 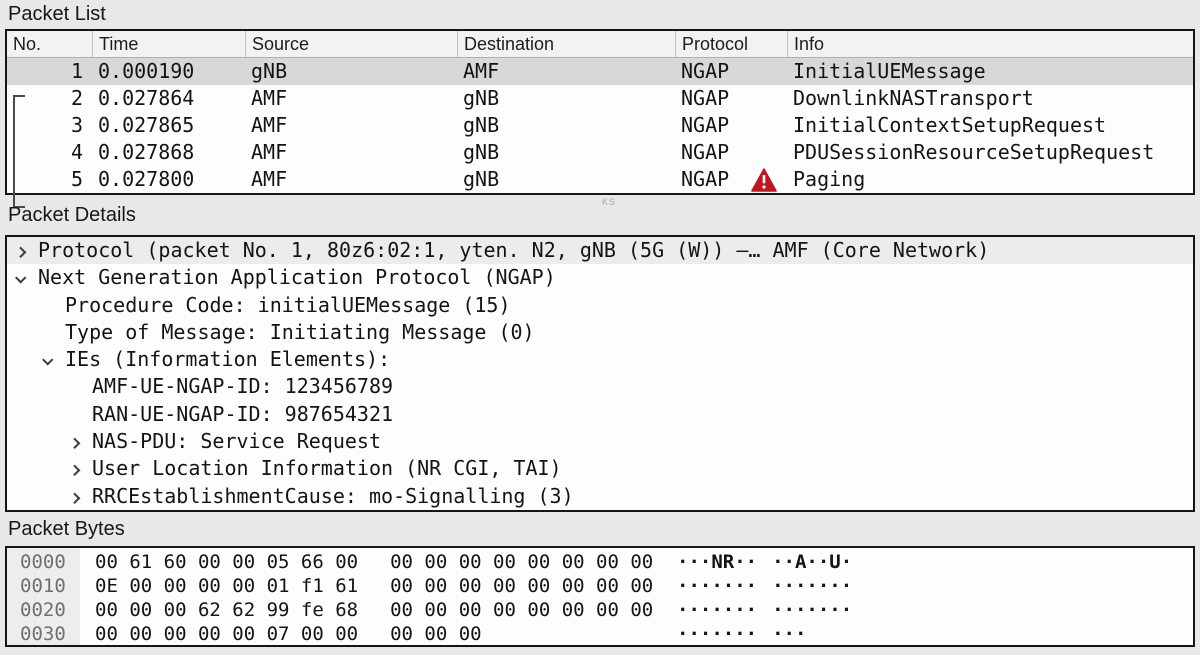 What do you see at coordinates (66, 529) in the screenshot?
I see `packet-bytes-title: Packet Bytes` at bounding box center [66, 529].